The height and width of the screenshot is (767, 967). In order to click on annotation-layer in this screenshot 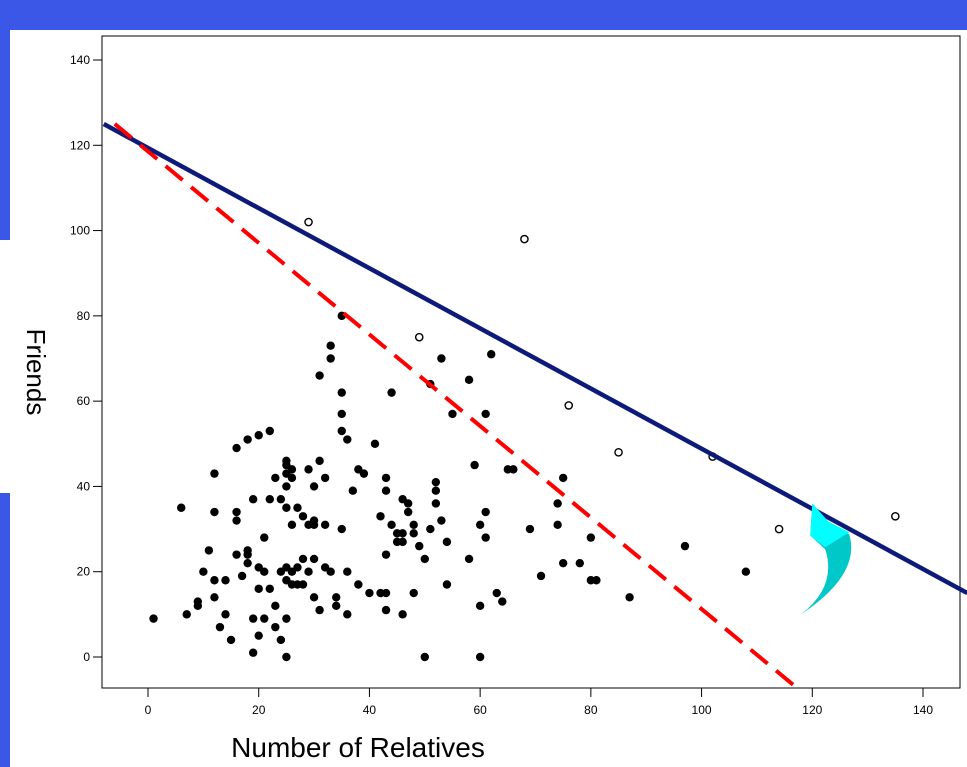, I will do `click(826, 574)`.